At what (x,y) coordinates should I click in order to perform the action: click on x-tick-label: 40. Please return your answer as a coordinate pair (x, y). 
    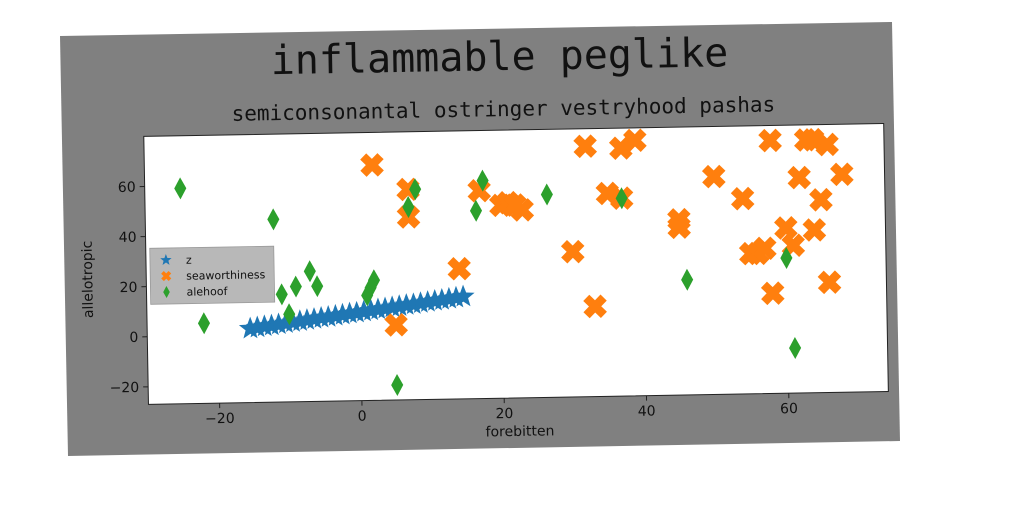
    Looking at the image, I should click on (647, 412).